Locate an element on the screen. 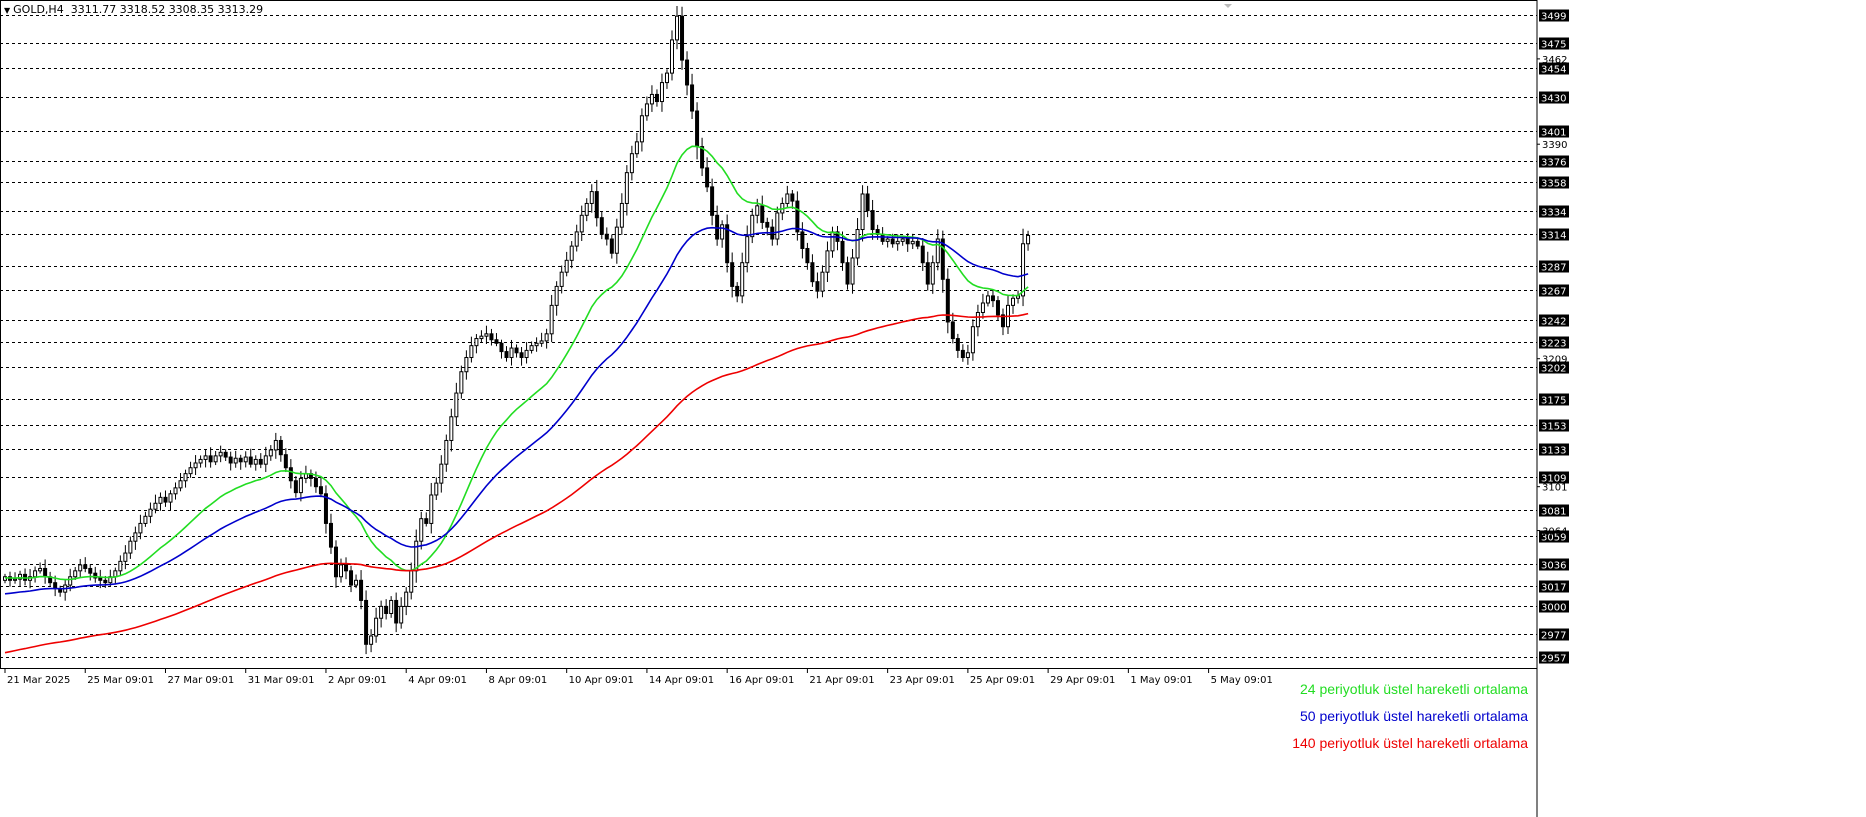 This screenshot has width=1866, height=817. price-small-label-3101: 3101 is located at coordinates (1554, 488).